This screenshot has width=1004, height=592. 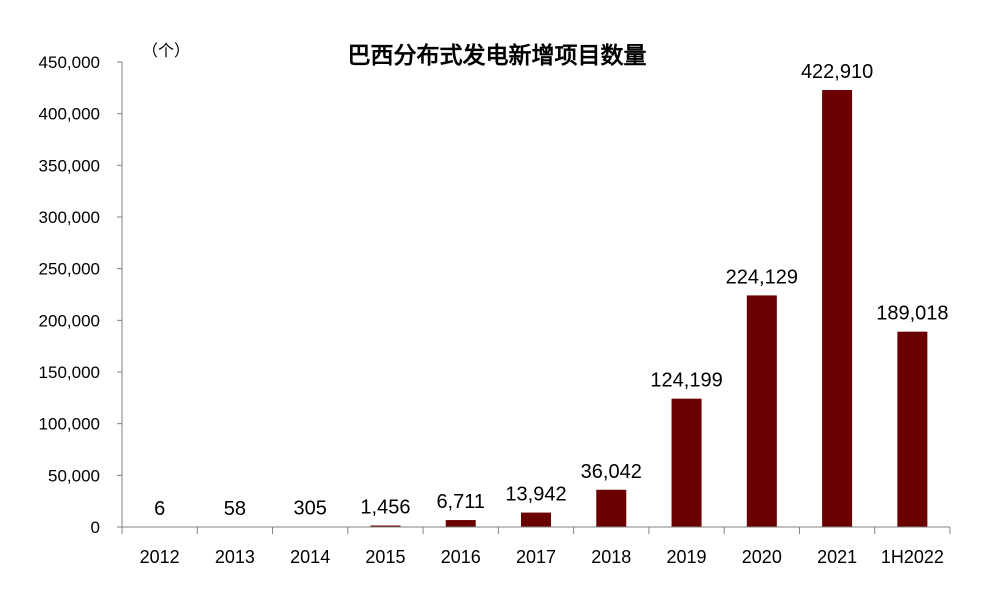 What do you see at coordinates (535, 495) in the screenshot?
I see `data-label-2017: 13,942` at bounding box center [535, 495].